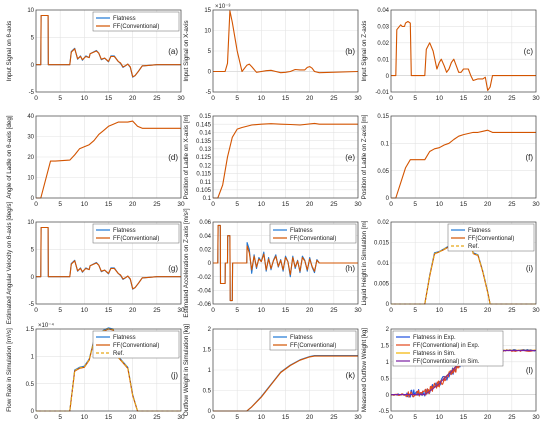 The height and width of the screenshot is (423, 550). What do you see at coordinates (207, 199) in the screenshot?
I see `y-tick-label: 0.1` at bounding box center [207, 199].